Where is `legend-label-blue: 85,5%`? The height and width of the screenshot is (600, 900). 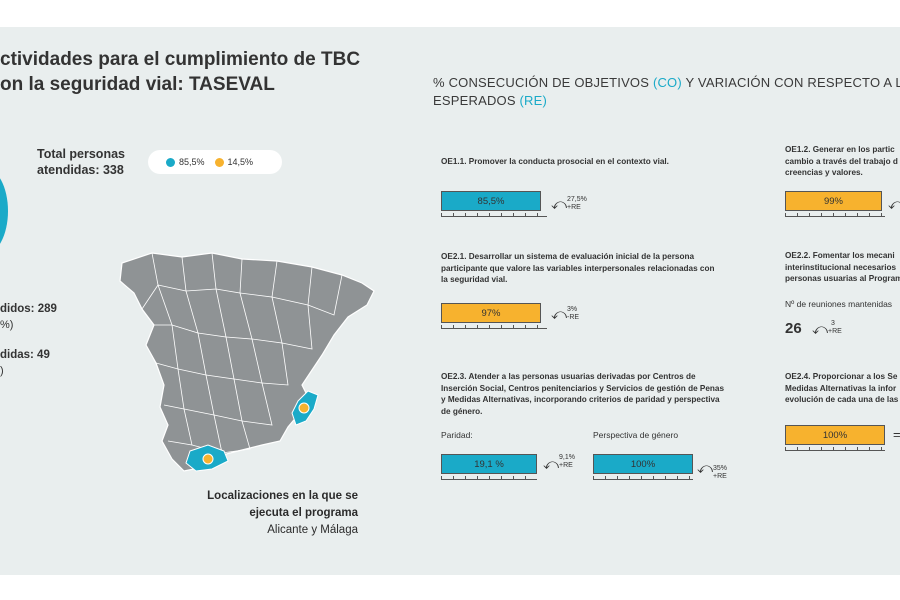 legend-label-blue: 85,5% is located at coordinates (192, 162).